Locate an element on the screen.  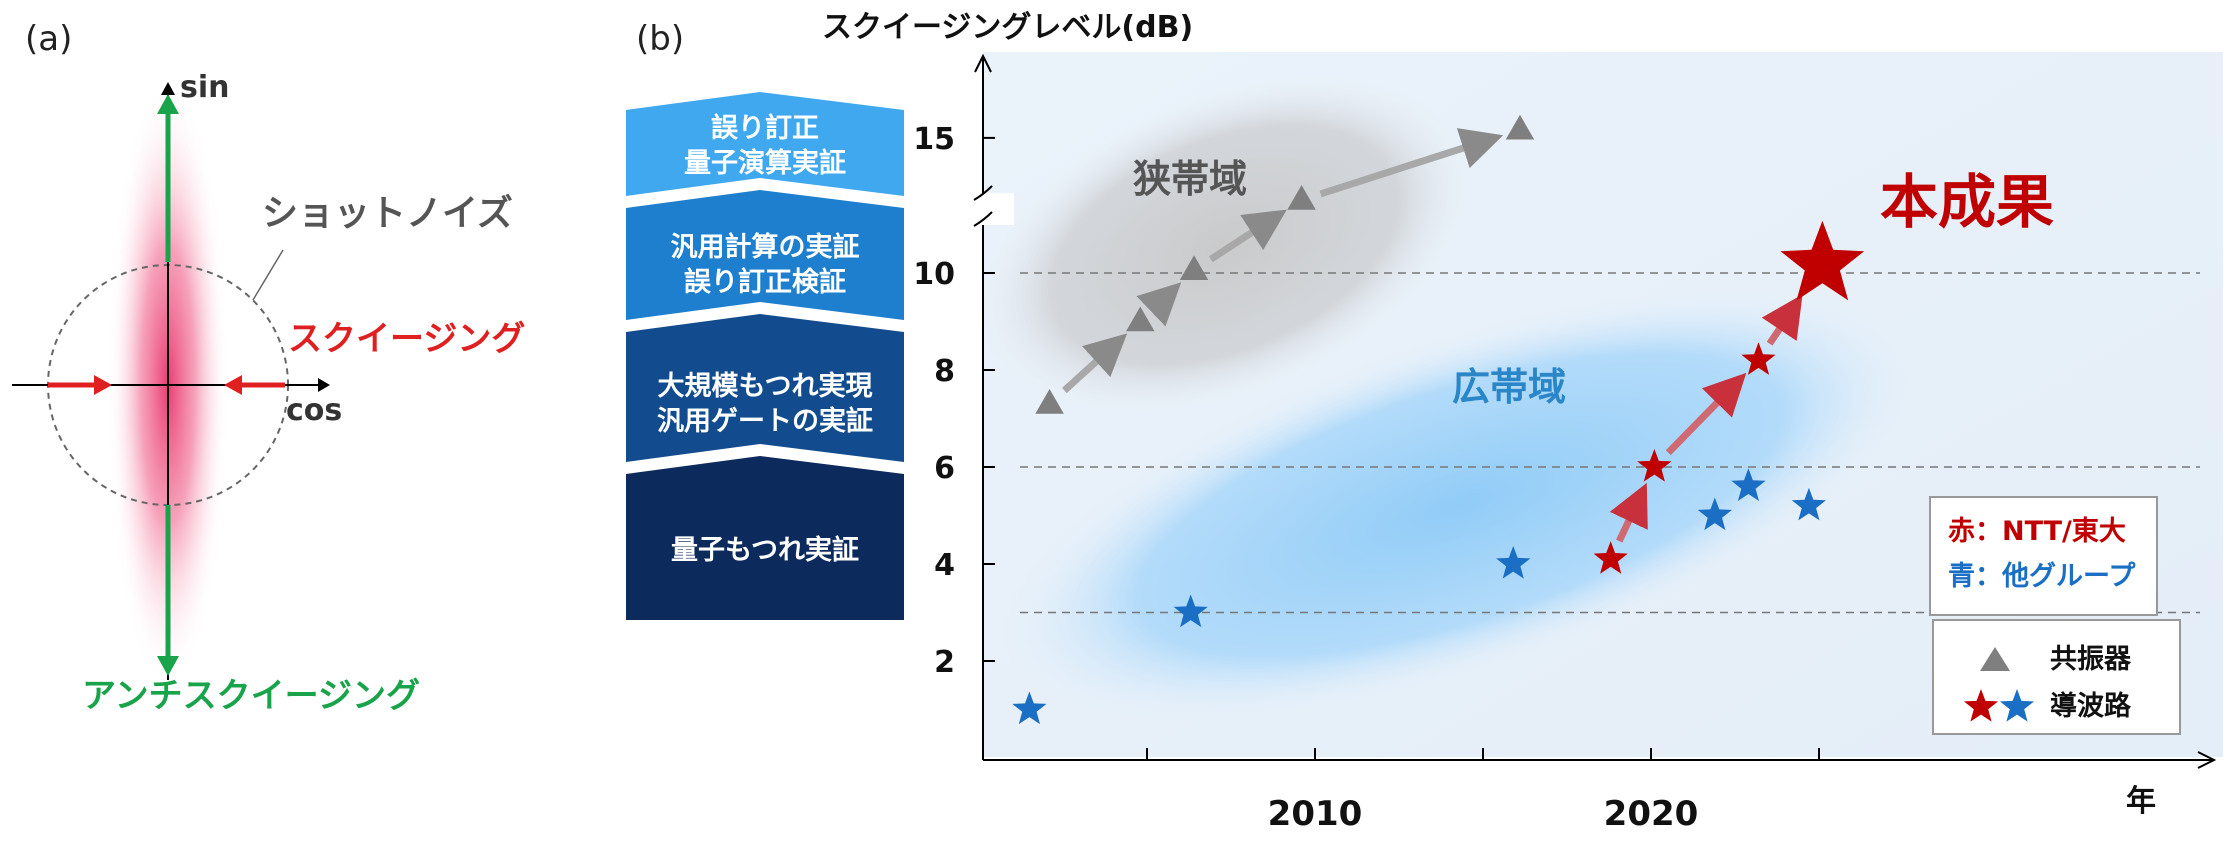
y-tick-label-6: 6 is located at coordinates (944, 468).